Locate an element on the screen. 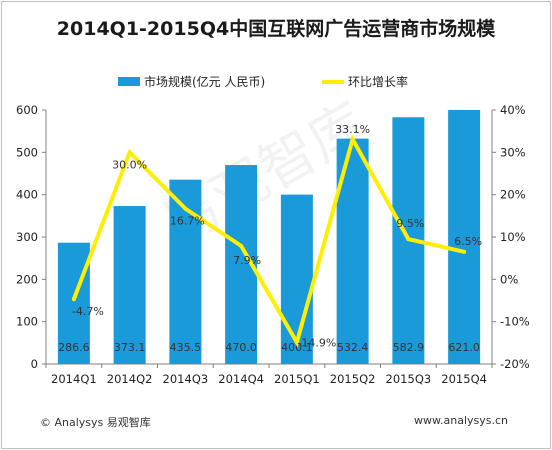  y-right-tick-label: 10% is located at coordinates (513, 237).